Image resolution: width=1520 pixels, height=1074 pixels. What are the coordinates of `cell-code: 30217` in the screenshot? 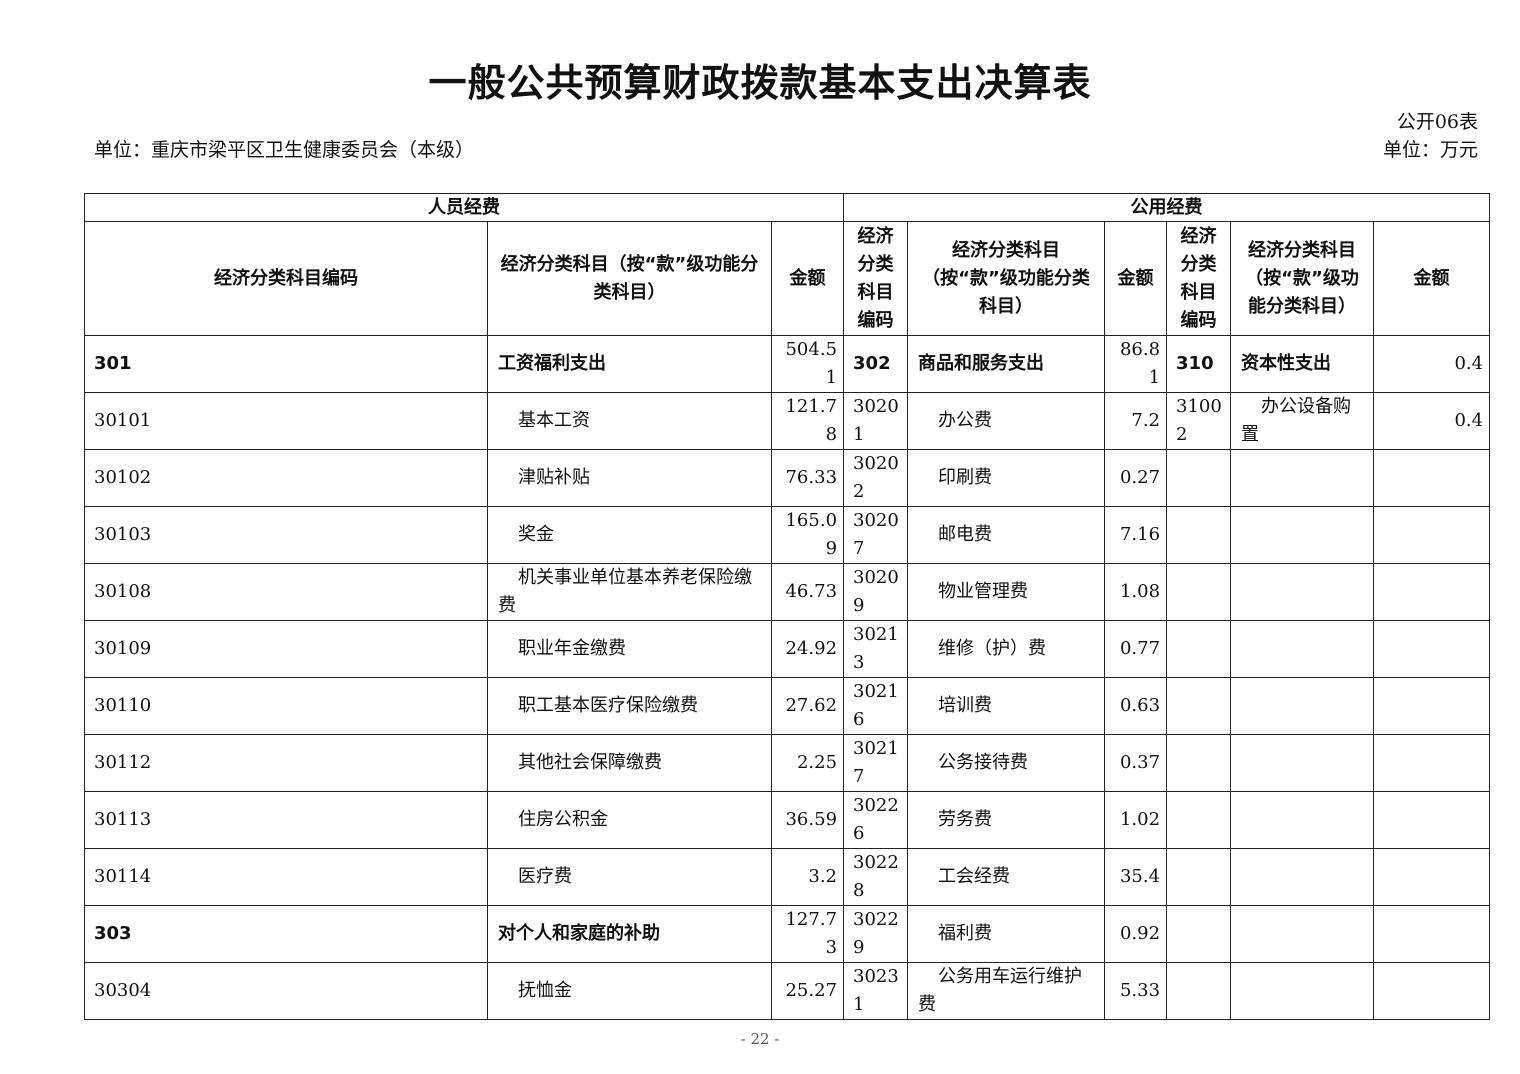 It's located at (876, 763).